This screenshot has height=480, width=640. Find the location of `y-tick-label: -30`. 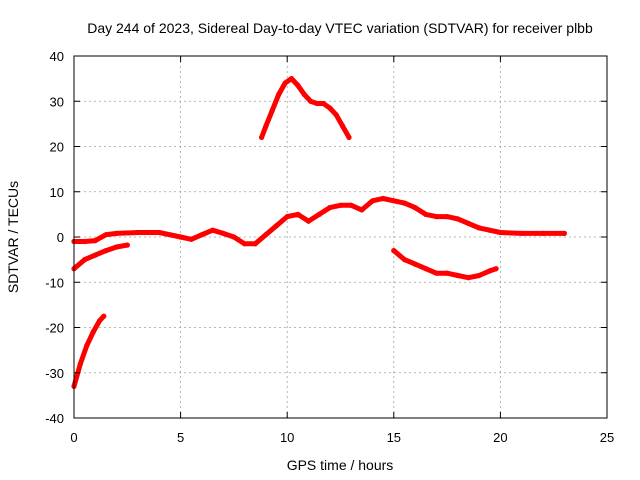

y-tick-label: -30 is located at coordinates (54, 373).